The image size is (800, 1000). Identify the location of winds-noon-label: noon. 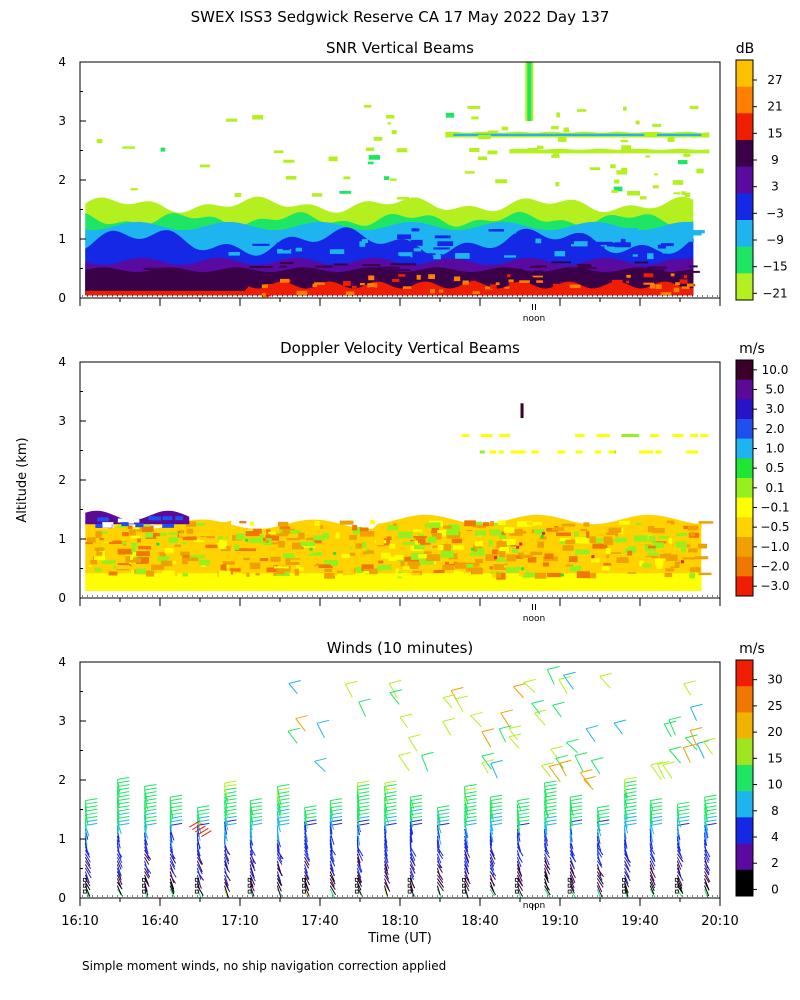
(534, 906).